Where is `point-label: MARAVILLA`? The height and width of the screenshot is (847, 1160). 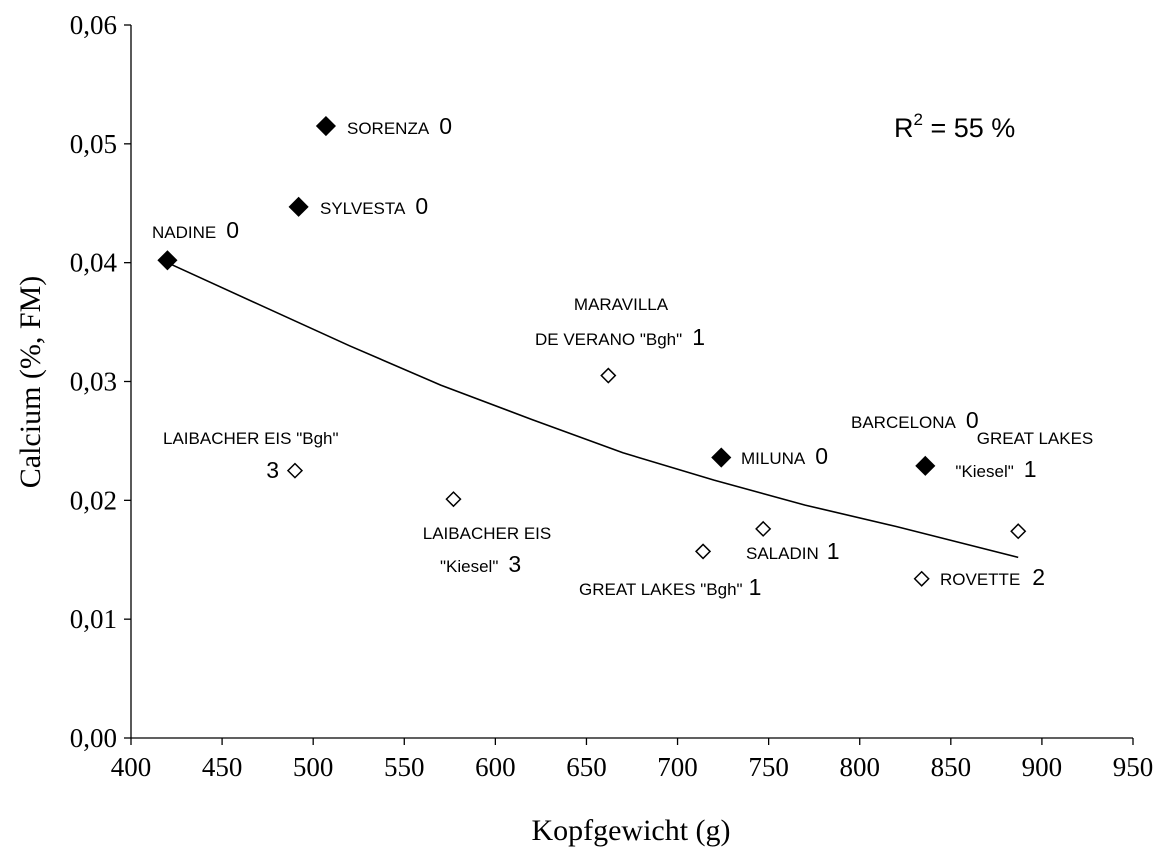 point-label: MARAVILLA is located at coordinates (621, 304).